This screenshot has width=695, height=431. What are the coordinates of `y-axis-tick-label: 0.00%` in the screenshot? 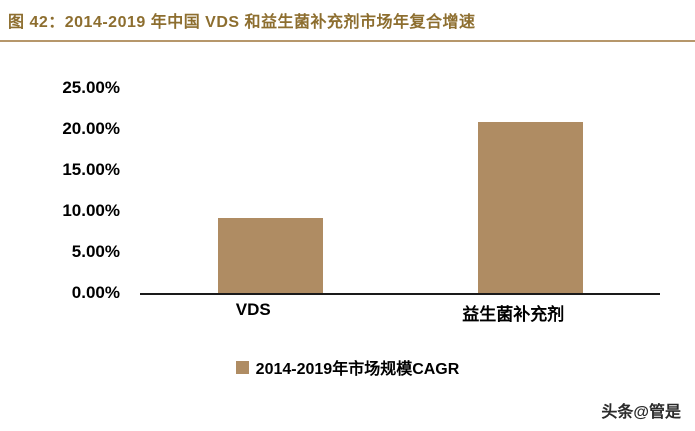 It's located at (95, 292).